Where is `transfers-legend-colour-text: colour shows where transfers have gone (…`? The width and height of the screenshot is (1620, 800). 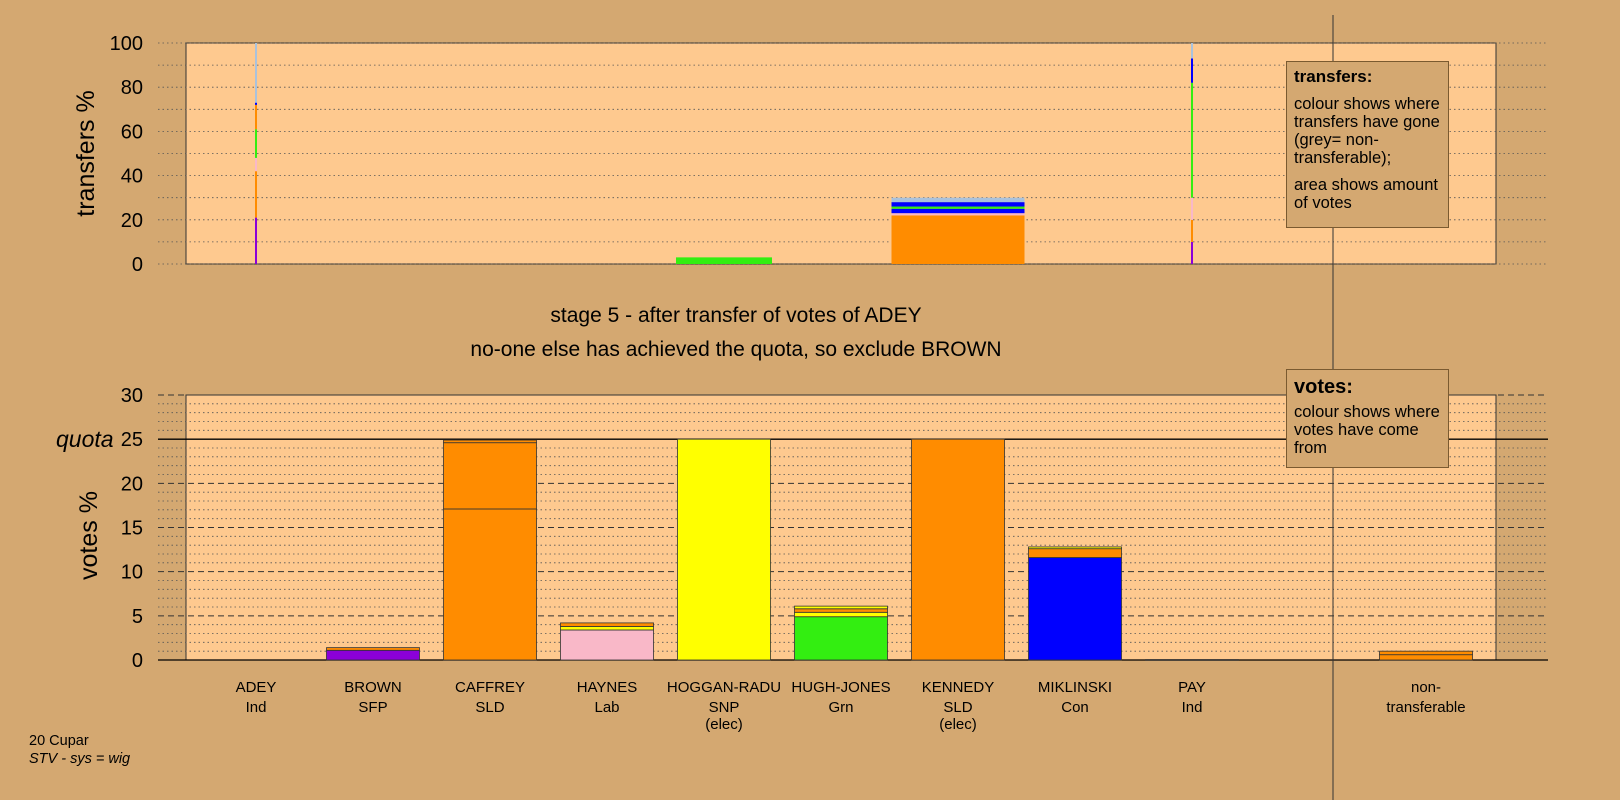 transfers-legend-colour-text: colour shows where transfers have gone (… is located at coordinates (1367, 131).